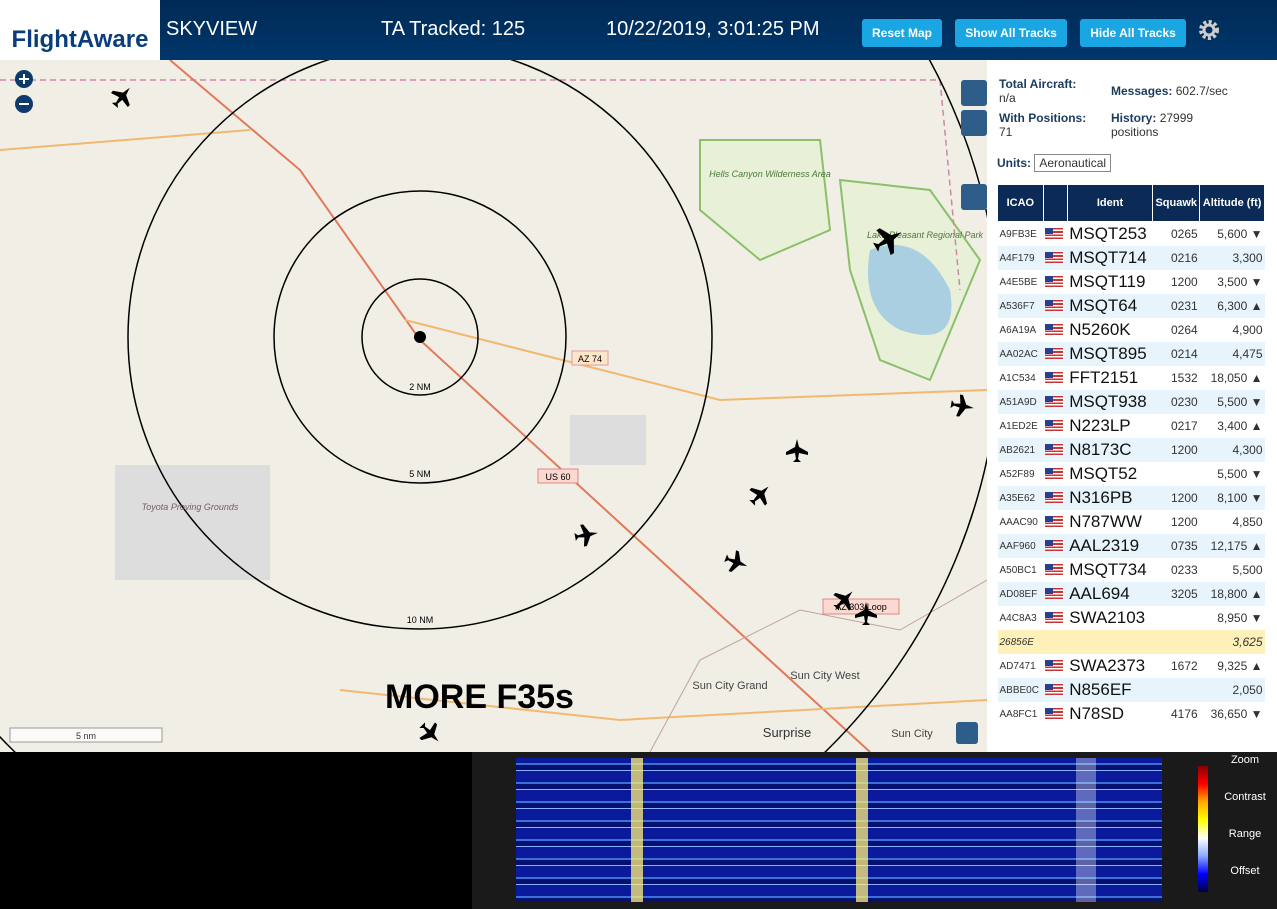 This screenshot has width=1277, height=909. I want to click on place-label: Sun City Grand, so click(729, 686).